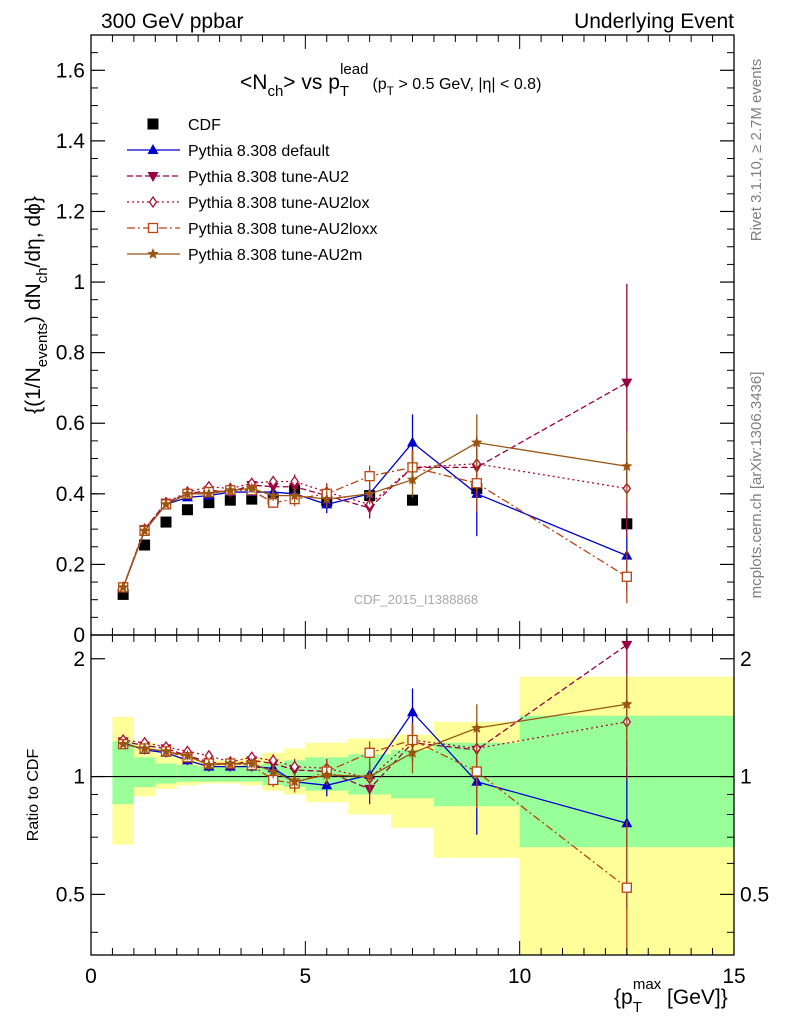  What do you see at coordinates (733, 976) in the screenshot?
I see `x-tick-label: 15` at bounding box center [733, 976].